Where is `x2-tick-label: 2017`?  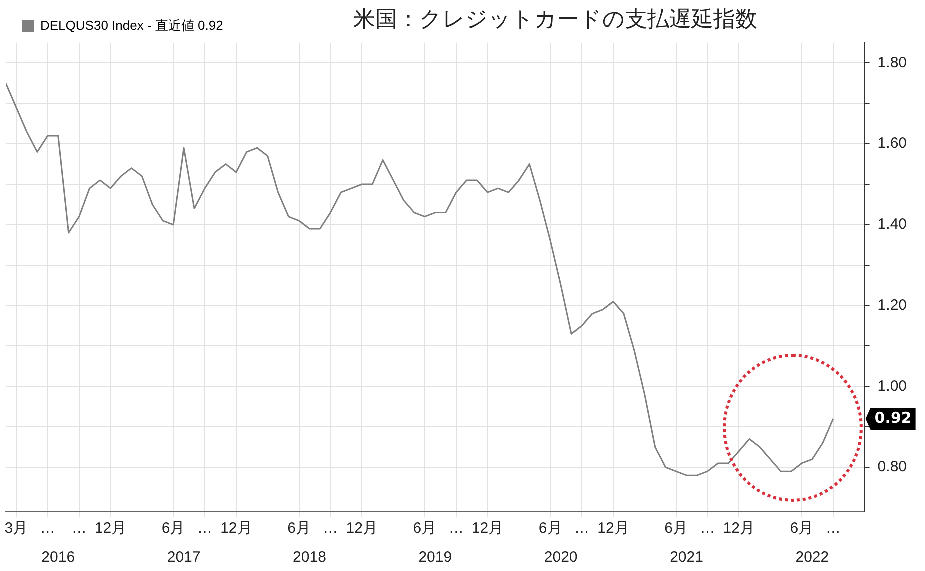
x2-tick-label: 2017 is located at coordinates (184, 557).